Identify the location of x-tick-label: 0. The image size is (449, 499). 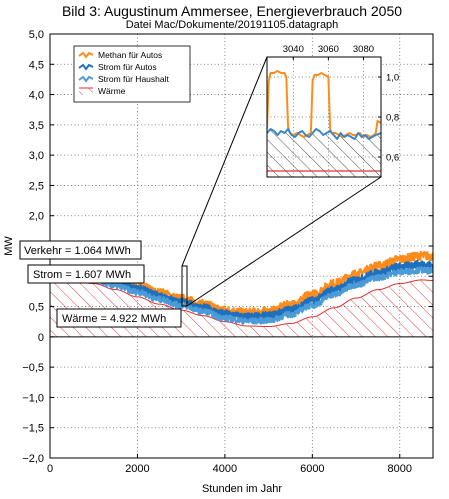
(50, 469).